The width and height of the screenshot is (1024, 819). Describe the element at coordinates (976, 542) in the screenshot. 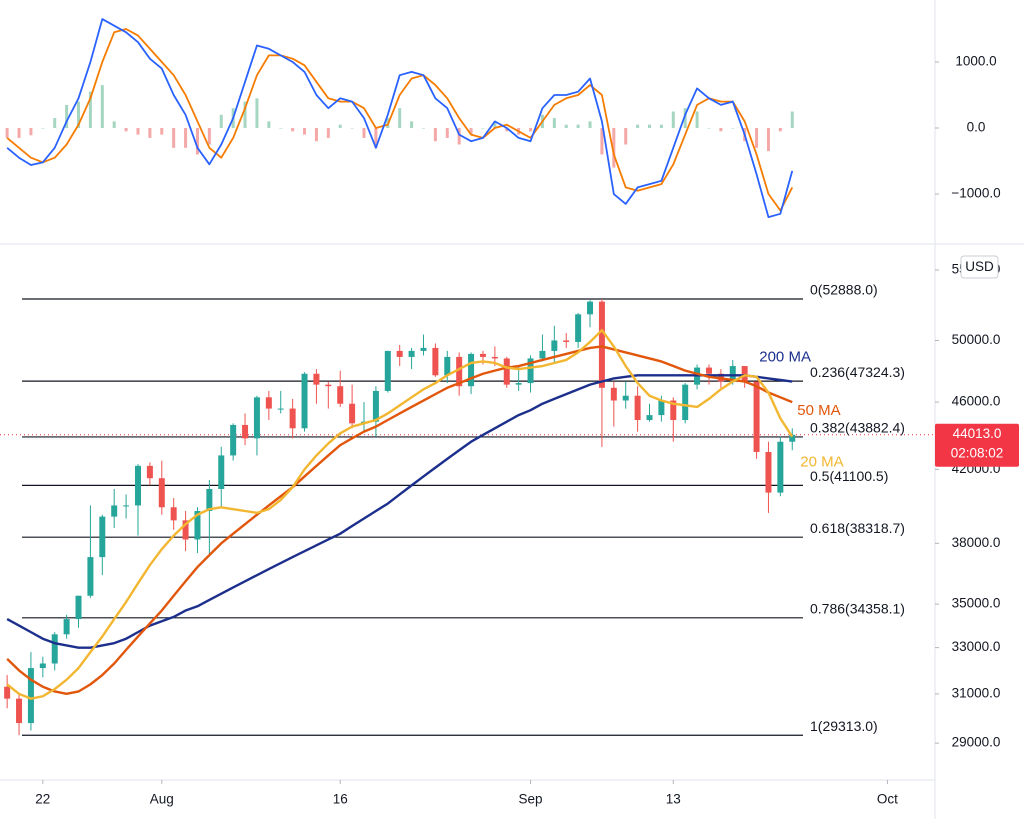

I see `y-tick-label: 38000.0` at that location.